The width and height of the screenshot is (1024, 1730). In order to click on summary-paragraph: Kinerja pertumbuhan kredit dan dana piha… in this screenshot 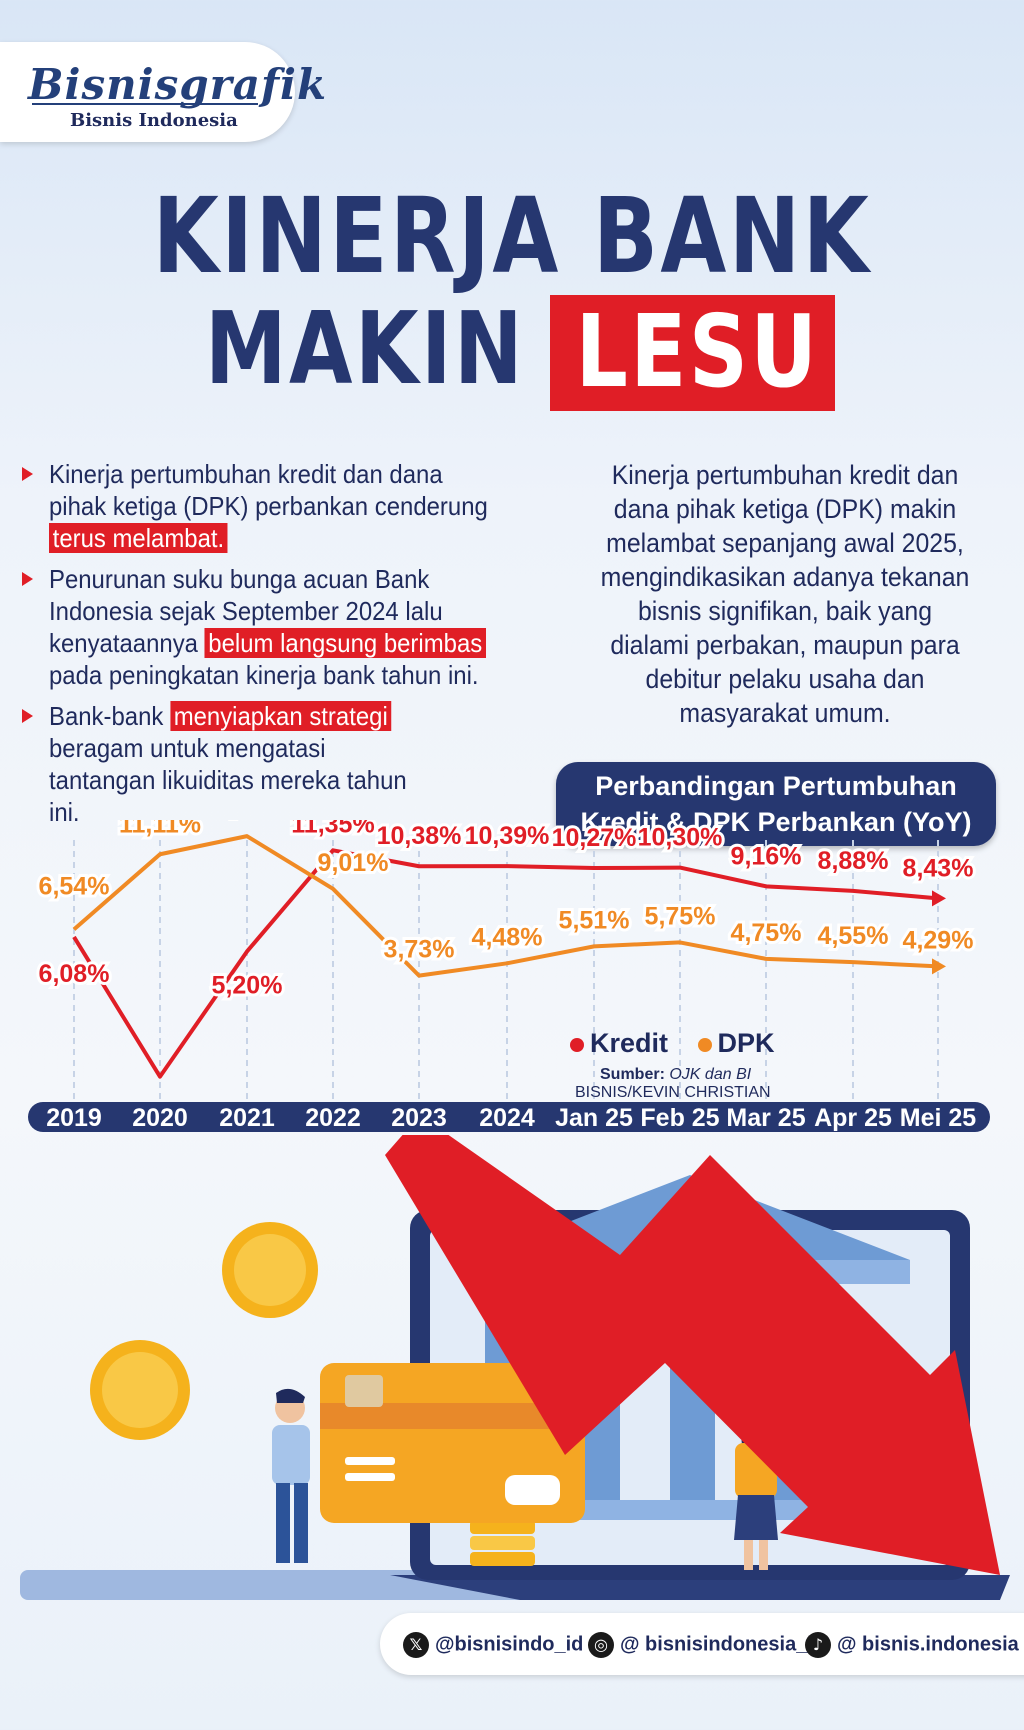, I will do `click(785, 594)`.